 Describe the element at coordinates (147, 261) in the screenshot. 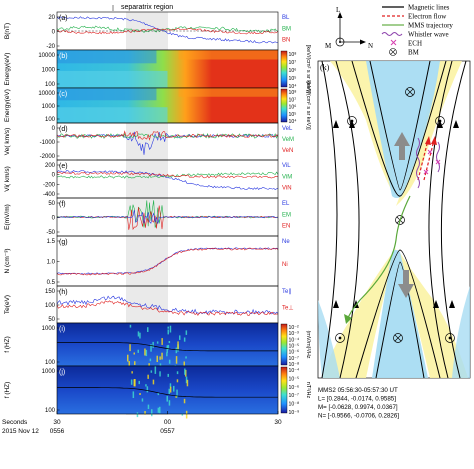

I see `panel-g: Ne Ni (g)1.5 1.0 0.5 N (cm⁻³)` at that location.